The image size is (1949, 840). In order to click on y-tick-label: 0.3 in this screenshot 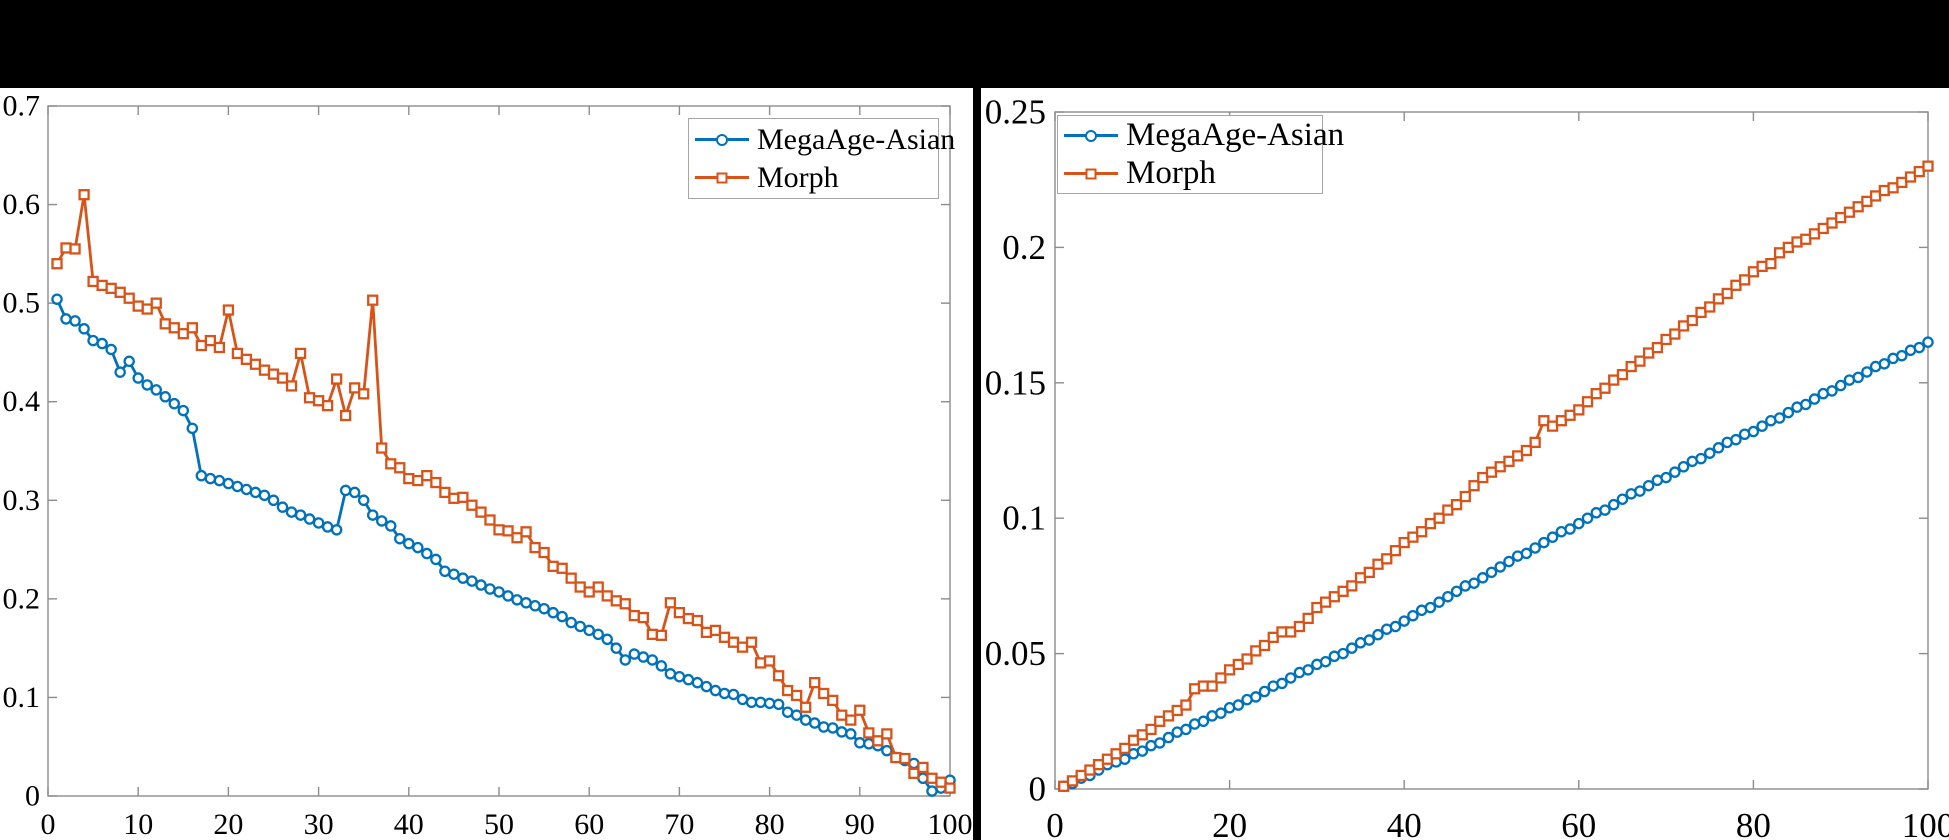, I will do `click(22, 500)`.